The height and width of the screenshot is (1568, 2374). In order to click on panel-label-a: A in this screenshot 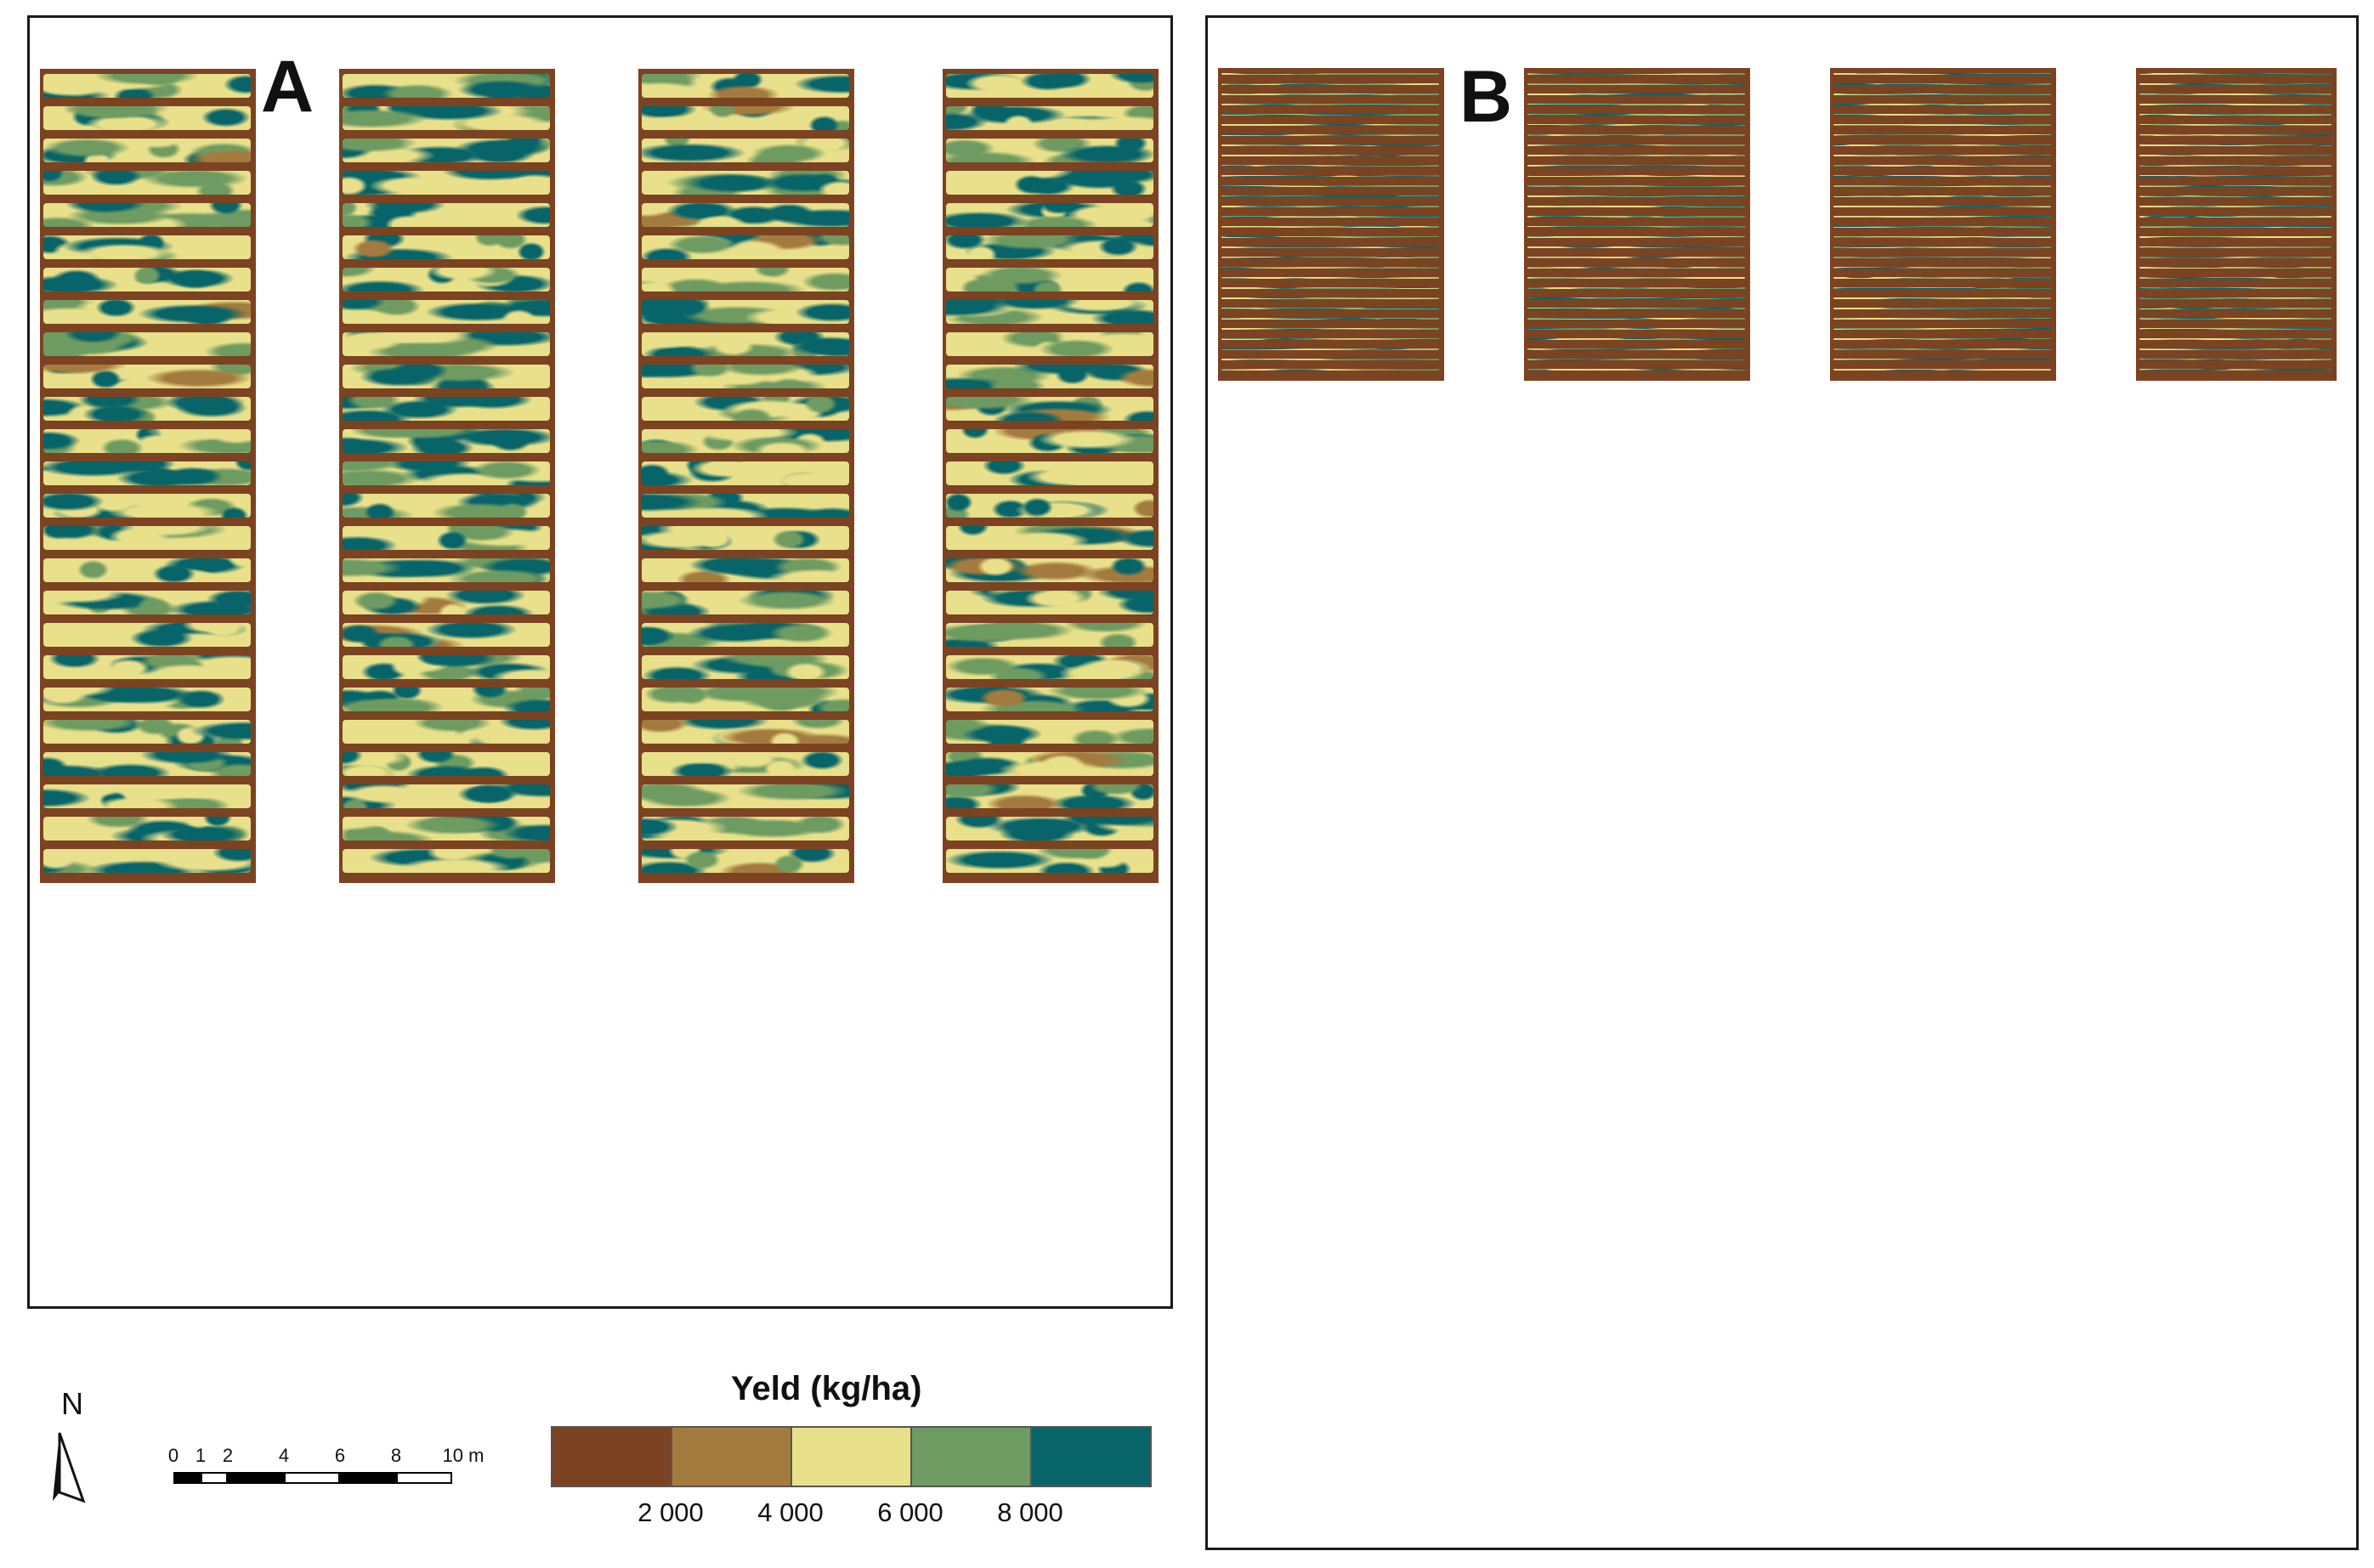, I will do `click(287, 86)`.